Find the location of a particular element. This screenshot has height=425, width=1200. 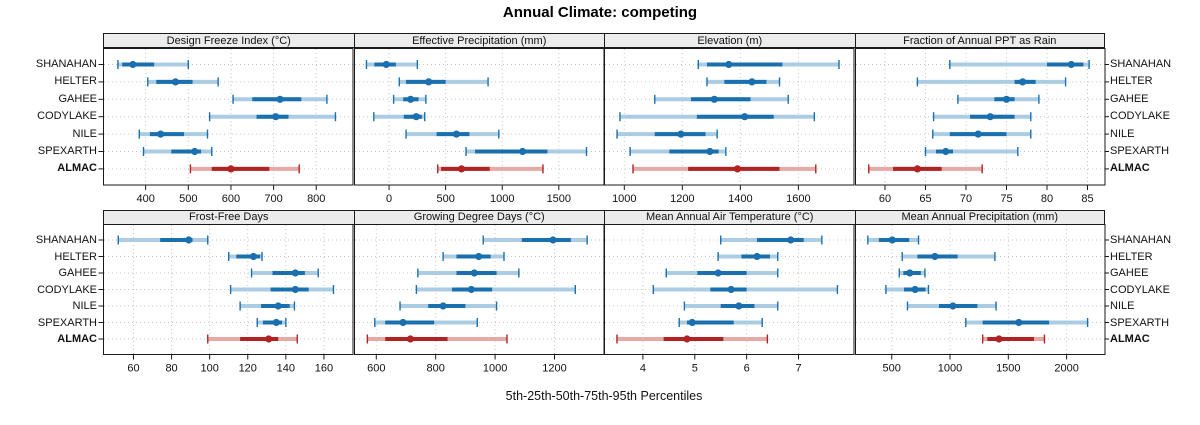

row-label-right-shanahan: SHANAHAN is located at coordinates (1141, 240).